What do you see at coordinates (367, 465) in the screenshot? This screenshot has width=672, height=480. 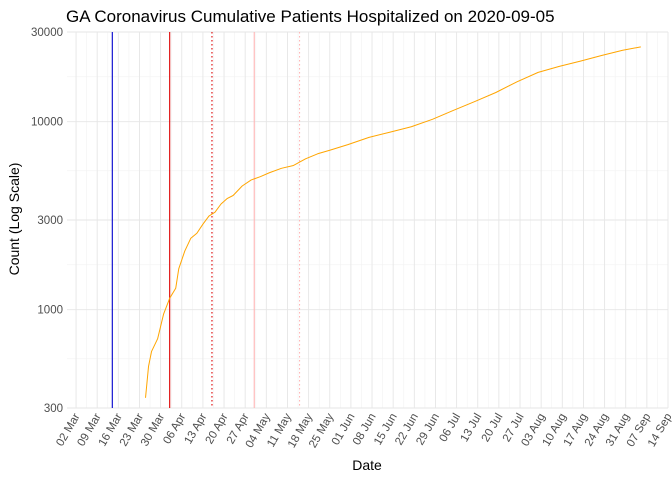 I see `x-axis-label: Date` at bounding box center [367, 465].